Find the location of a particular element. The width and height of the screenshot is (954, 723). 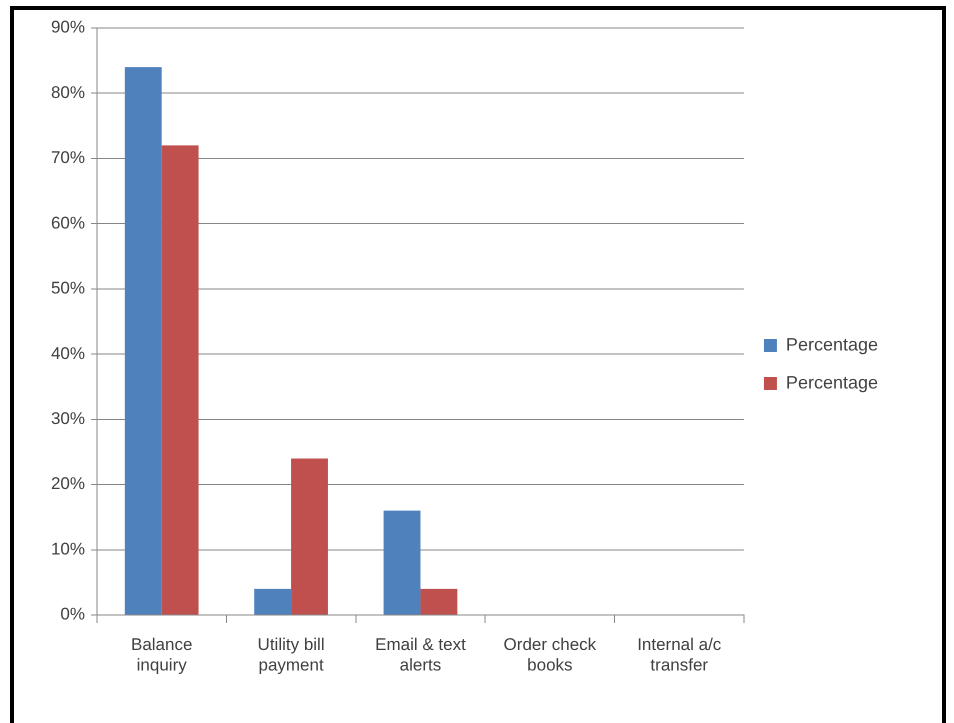

x-tick-label: Utility bill payment is located at coordinates (291, 654).